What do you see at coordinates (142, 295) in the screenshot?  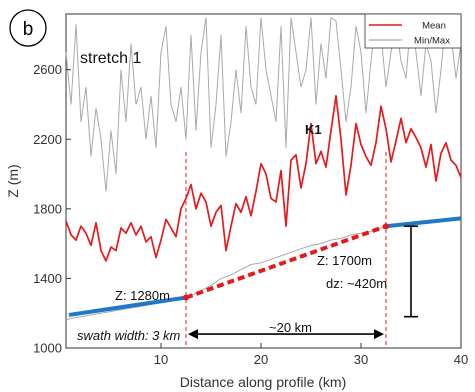 I see `z-low-label: Z: 1280m` at bounding box center [142, 295].